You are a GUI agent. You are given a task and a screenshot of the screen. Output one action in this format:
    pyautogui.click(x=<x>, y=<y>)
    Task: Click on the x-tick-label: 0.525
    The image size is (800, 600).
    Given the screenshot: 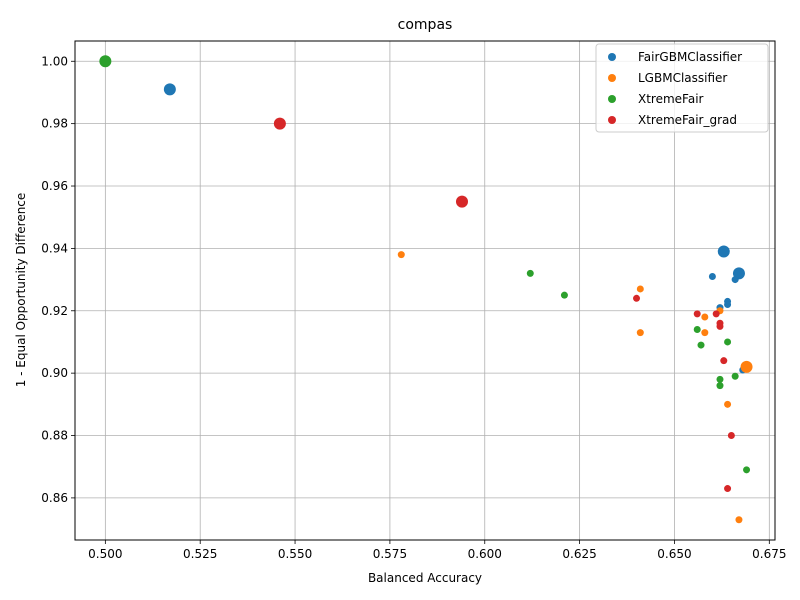 What is the action you would take?
    pyautogui.click(x=200, y=554)
    